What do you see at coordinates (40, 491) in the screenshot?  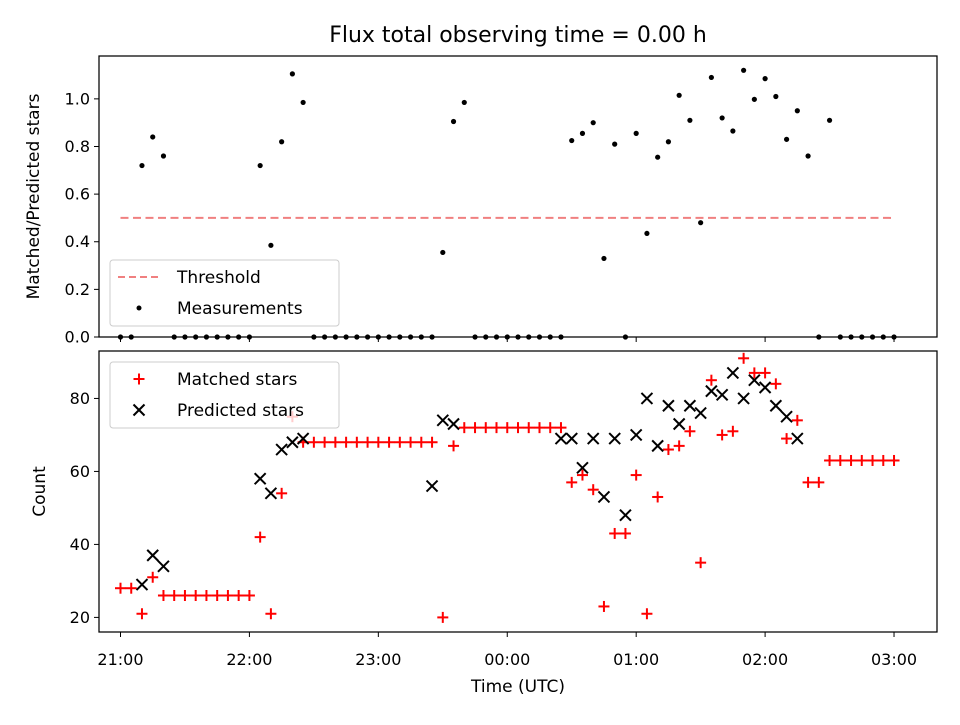 I see `bottom-y-axis-label: Count` at bounding box center [40, 491].